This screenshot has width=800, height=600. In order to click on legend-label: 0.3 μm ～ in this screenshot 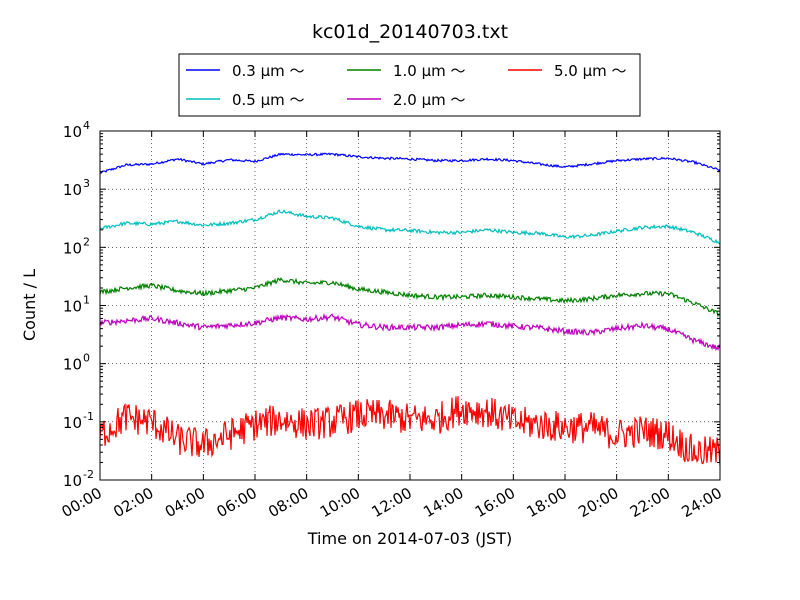, I will do `click(268, 71)`.